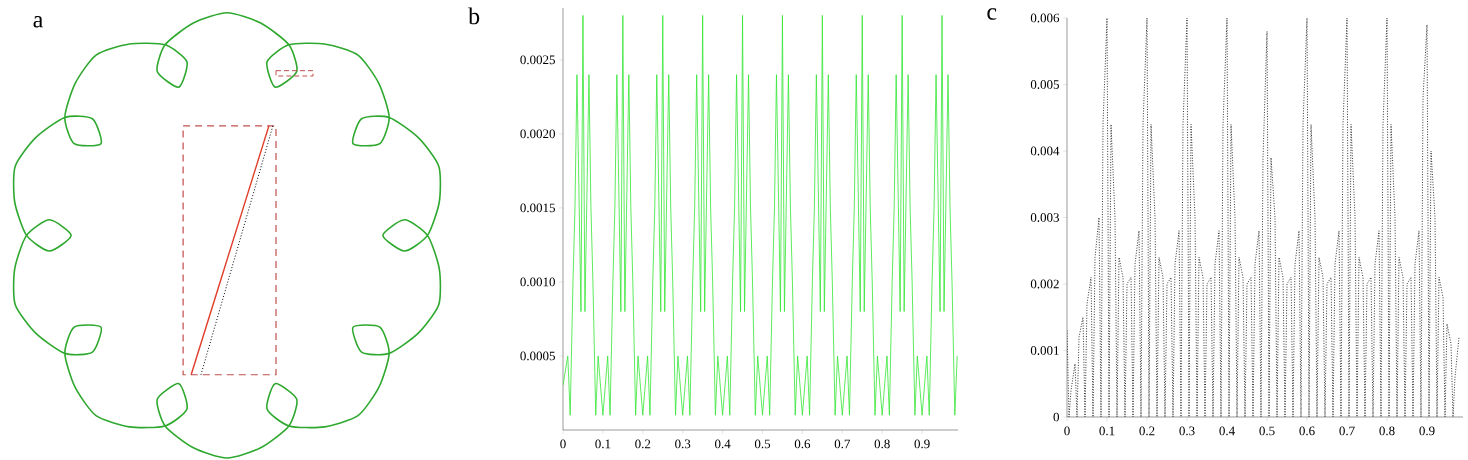 This screenshot has width=1468, height=460. I want to click on chart-title: b, so click(474, 16).